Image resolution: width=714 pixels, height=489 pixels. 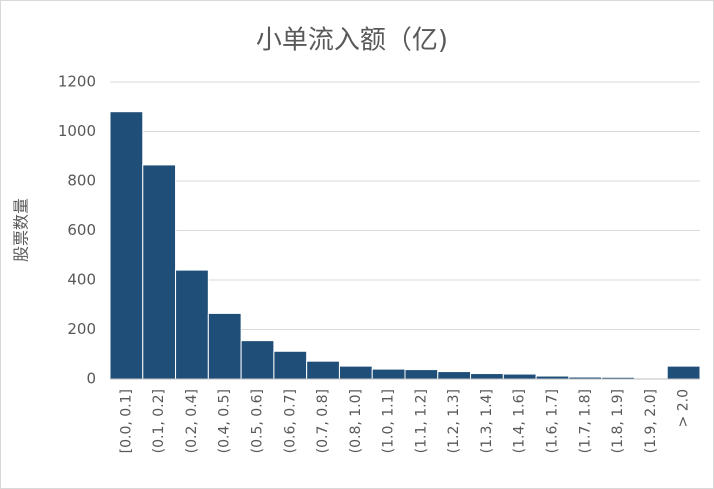 What do you see at coordinates (487, 421) in the screenshot?
I see `x-tick-label: (1.3, 1.4]` at bounding box center [487, 421].